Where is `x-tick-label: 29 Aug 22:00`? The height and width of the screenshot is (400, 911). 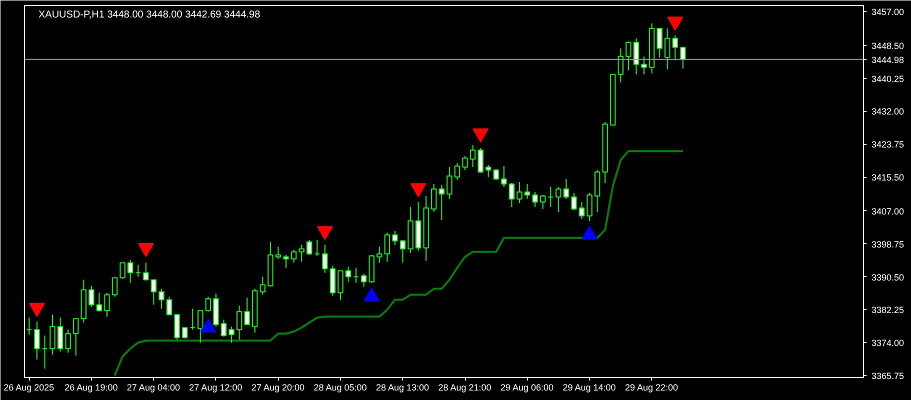
x-tick-label: 29 Aug 22:00 is located at coordinates (651, 387).